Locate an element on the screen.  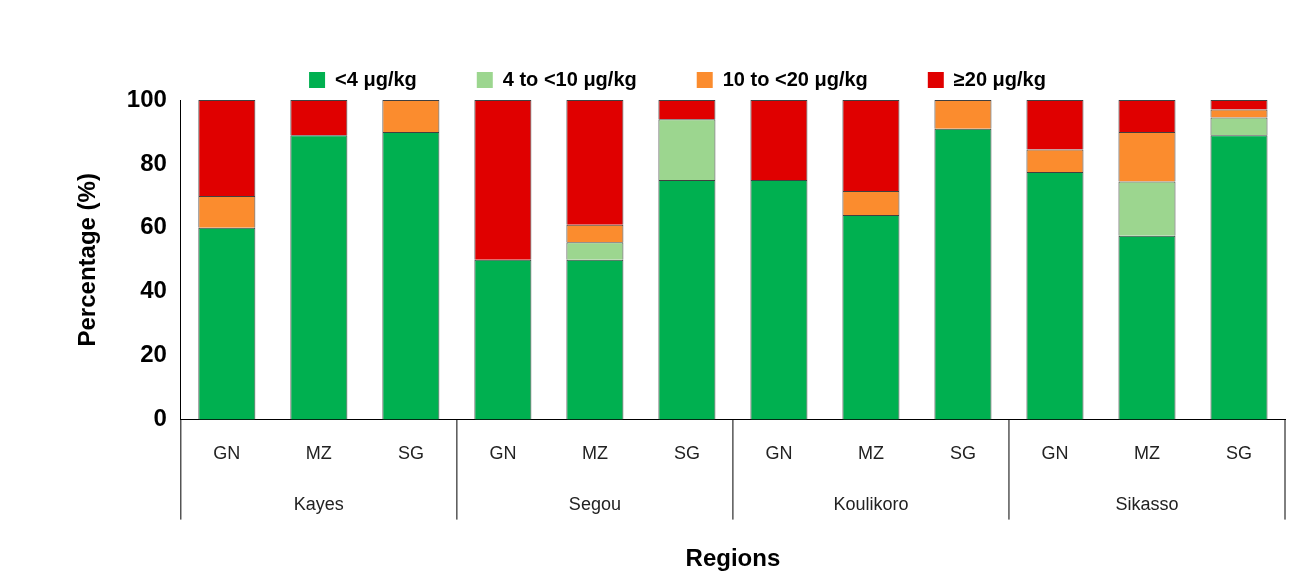
y-tick-label: 80 is located at coordinates (153, 162).